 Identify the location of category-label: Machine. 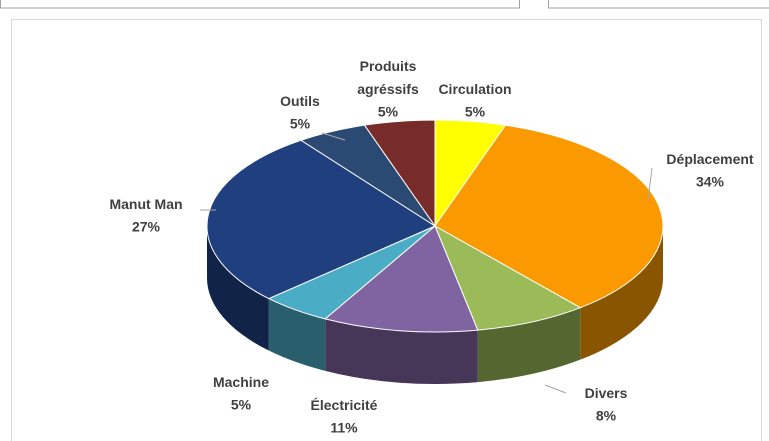
(241, 382).